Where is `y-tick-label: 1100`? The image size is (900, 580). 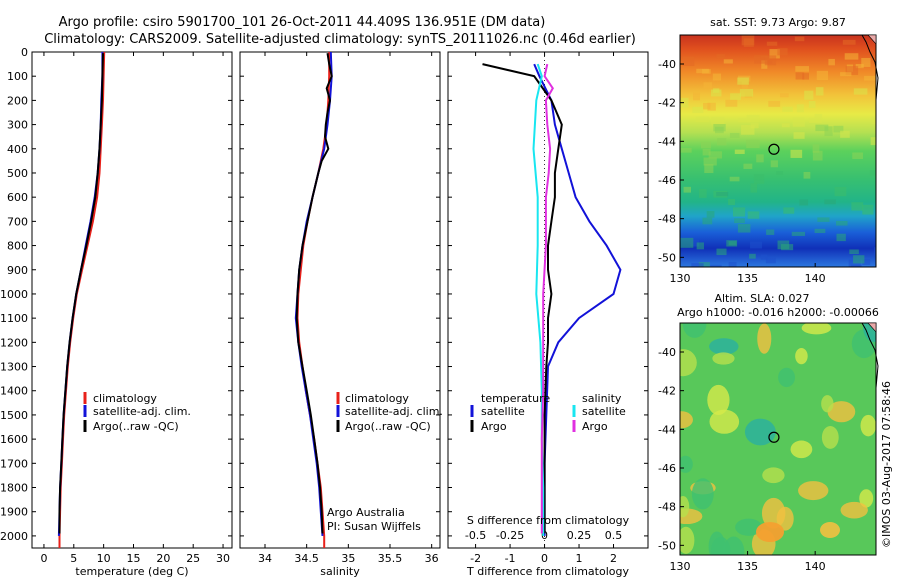
y-tick-label: 1100 is located at coordinates (14, 318).